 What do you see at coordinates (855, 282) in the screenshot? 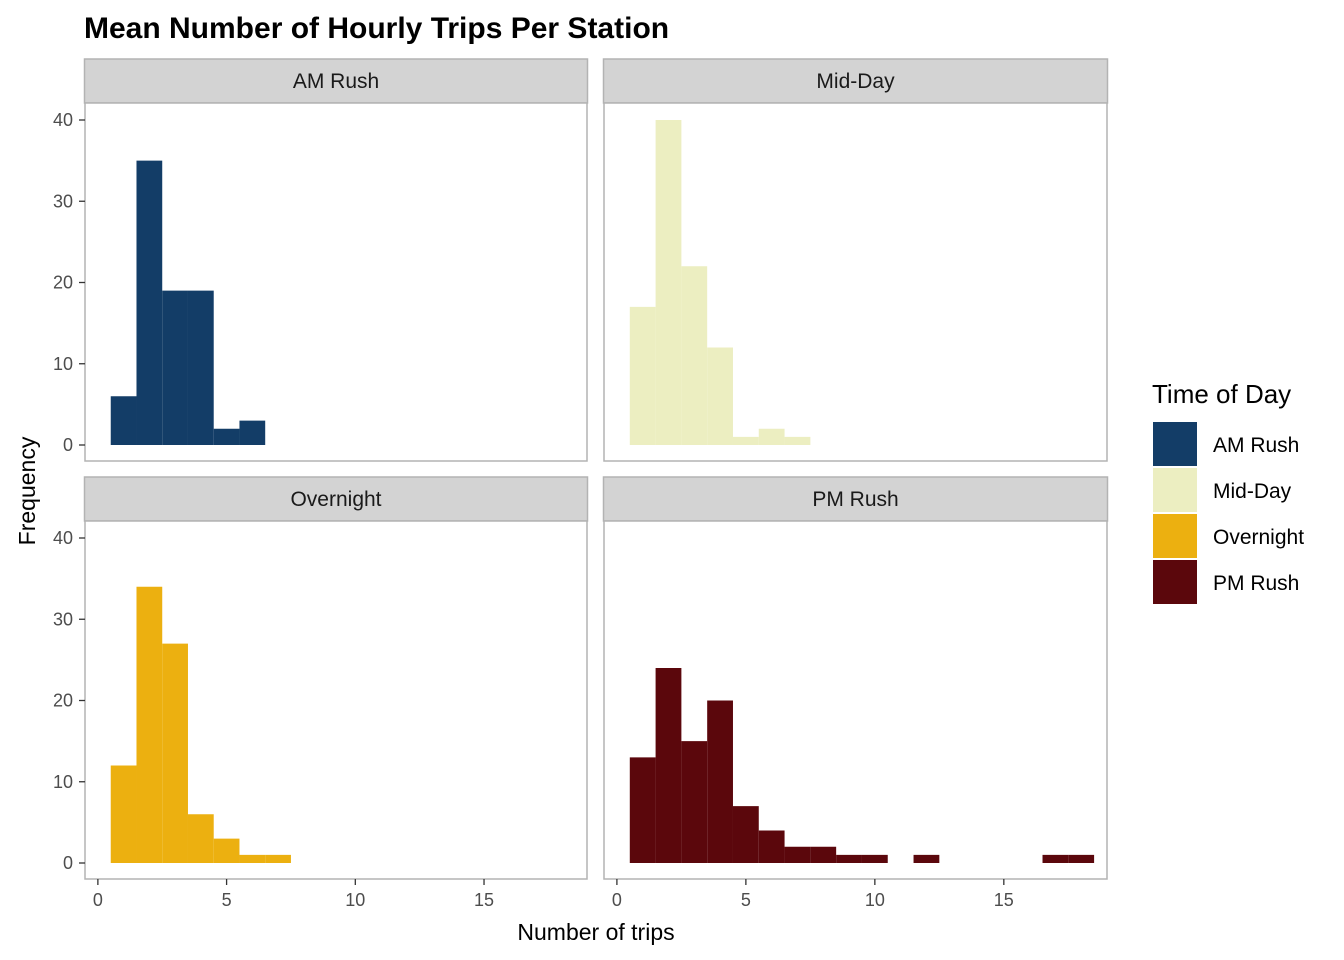
I see `panel-border-mid-day` at bounding box center [855, 282].